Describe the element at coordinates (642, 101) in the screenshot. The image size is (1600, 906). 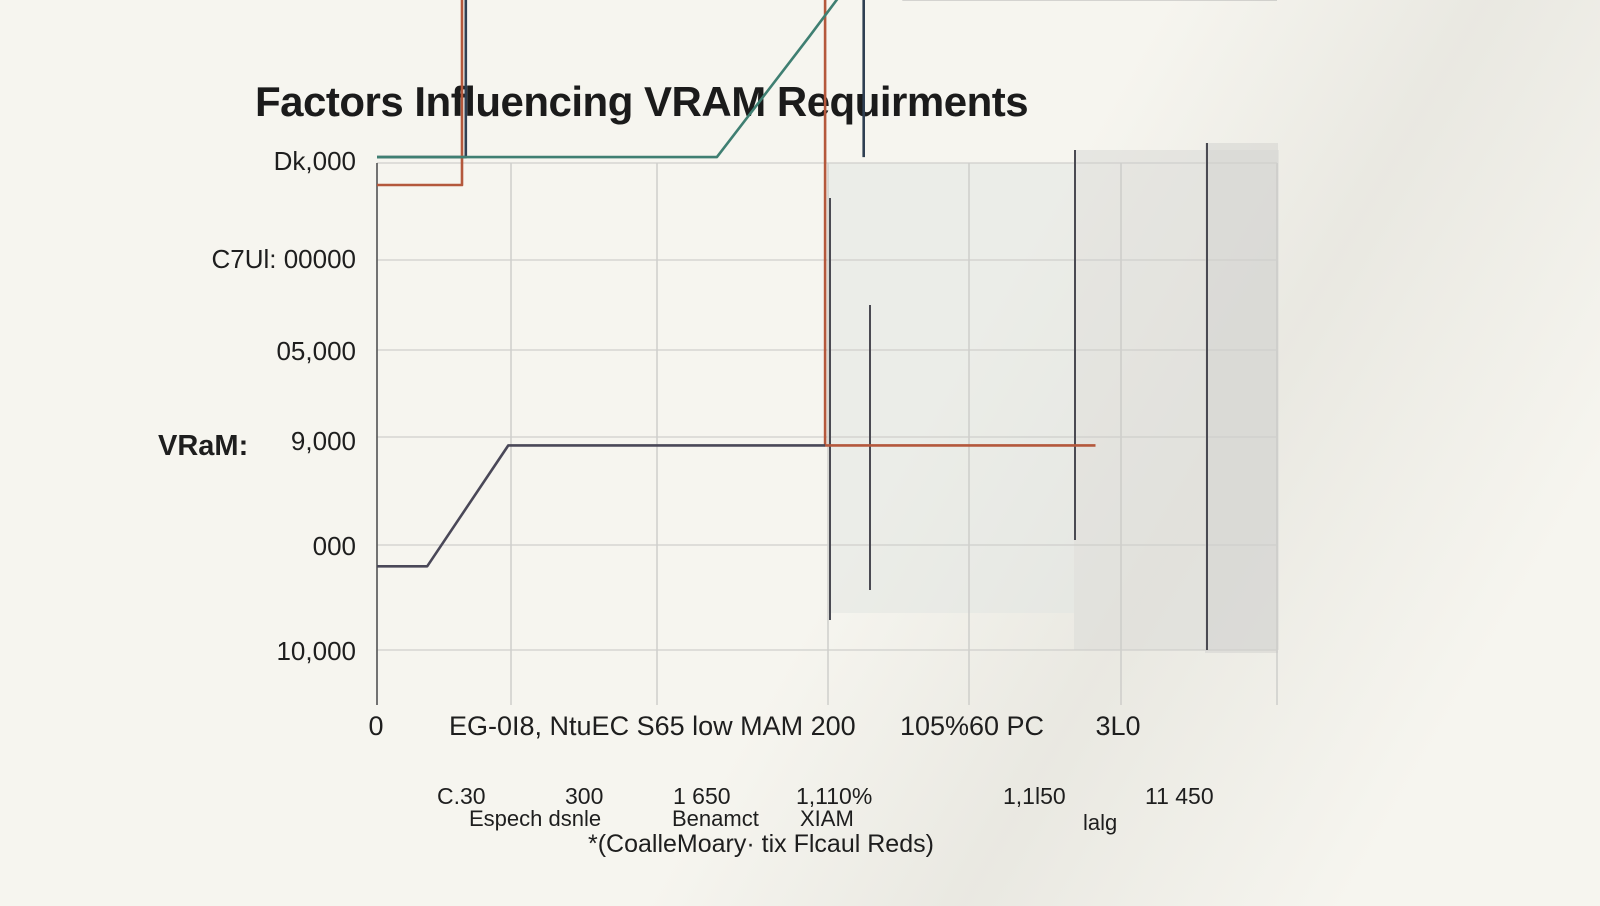
I see `chart-title: Factors Influencing VRAM Requirments` at that location.